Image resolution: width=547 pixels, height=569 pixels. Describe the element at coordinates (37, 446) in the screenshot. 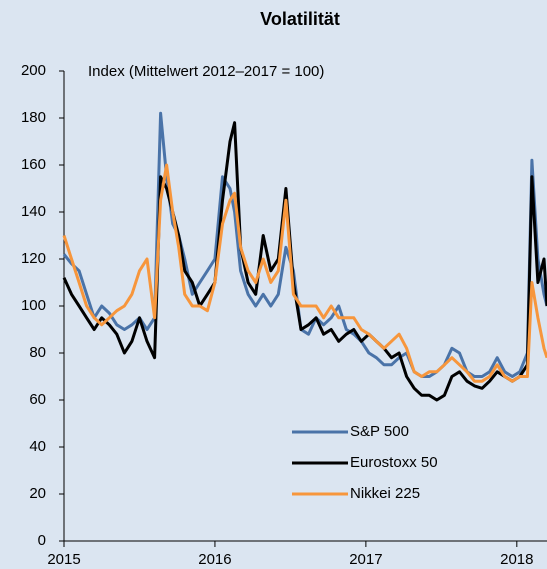

I see `y-tick-label: 40` at that location.